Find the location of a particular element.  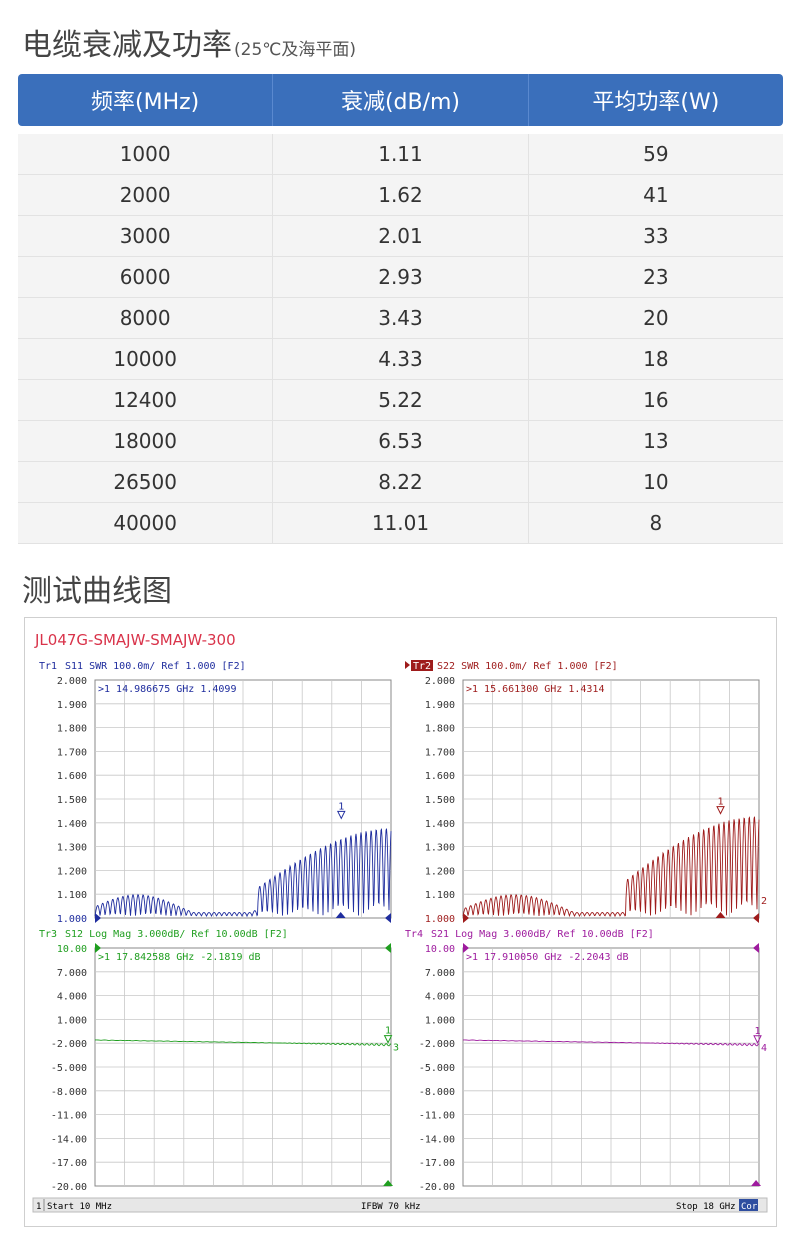

attenuation-cell: 8.22 is located at coordinates (401, 482).